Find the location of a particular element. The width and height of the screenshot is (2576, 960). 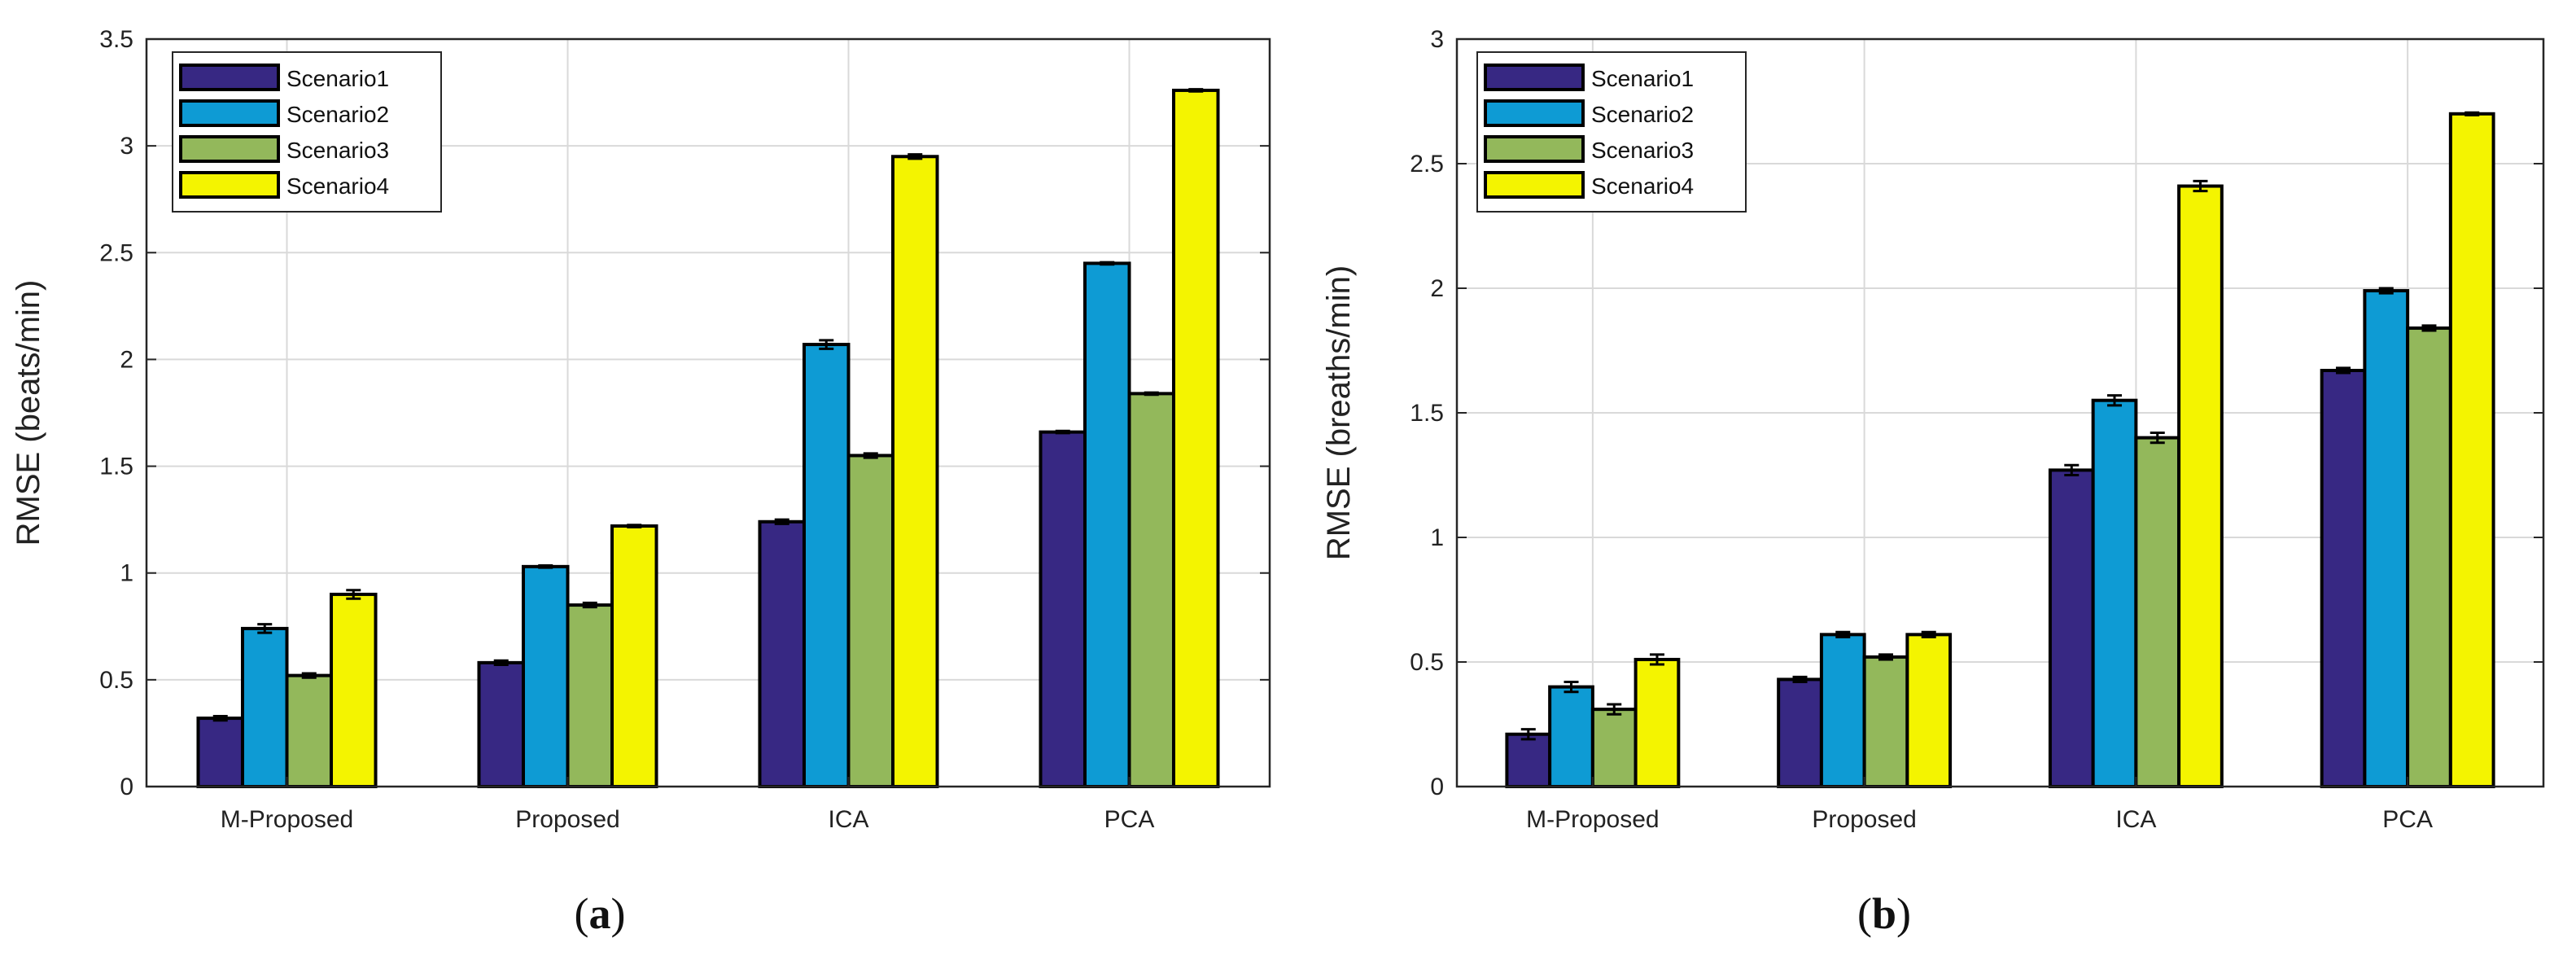

panel-caption: (b) is located at coordinates (1884, 913).